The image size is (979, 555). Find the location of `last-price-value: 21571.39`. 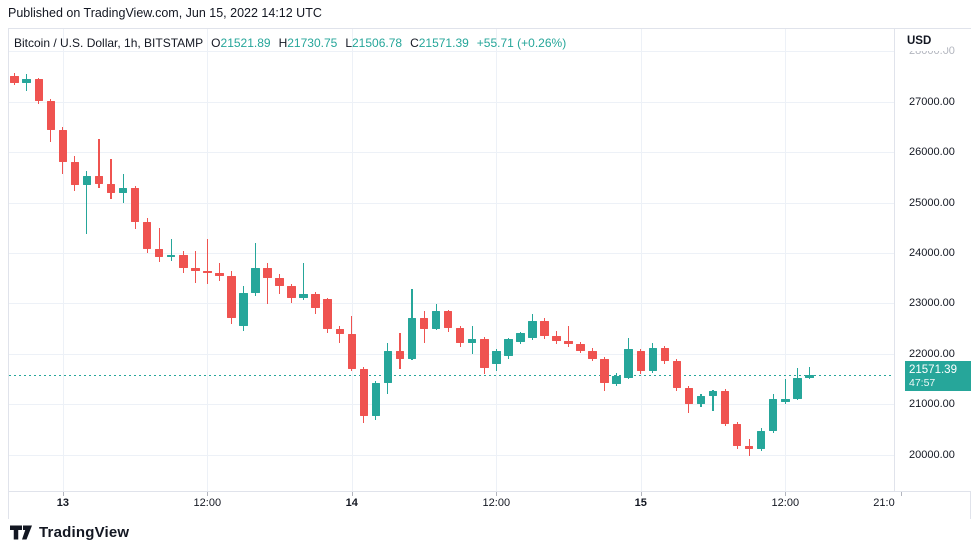

last-price-value: 21571.39 is located at coordinates (933, 369).